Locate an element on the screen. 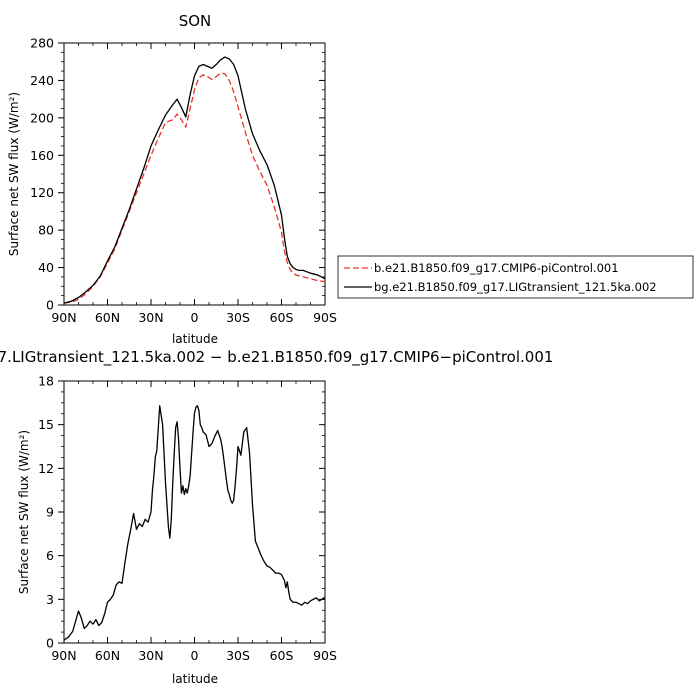 The height and width of the screenshot is (700, 700). top-series-lines is located at coordinates (194, 180).